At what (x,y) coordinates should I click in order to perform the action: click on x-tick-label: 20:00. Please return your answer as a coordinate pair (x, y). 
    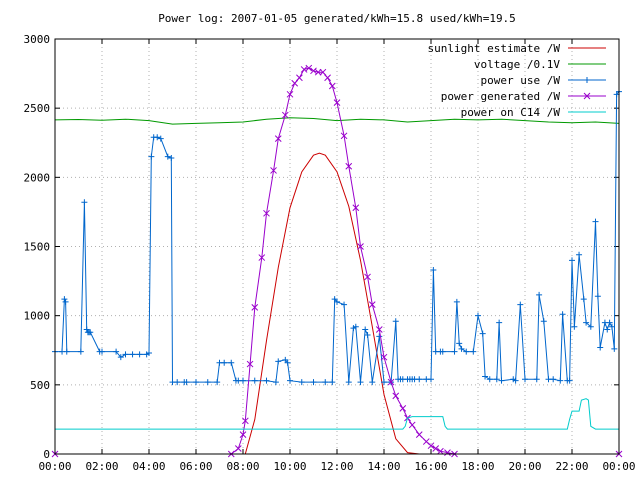
    Looking at the image, I should click on (524, 466).